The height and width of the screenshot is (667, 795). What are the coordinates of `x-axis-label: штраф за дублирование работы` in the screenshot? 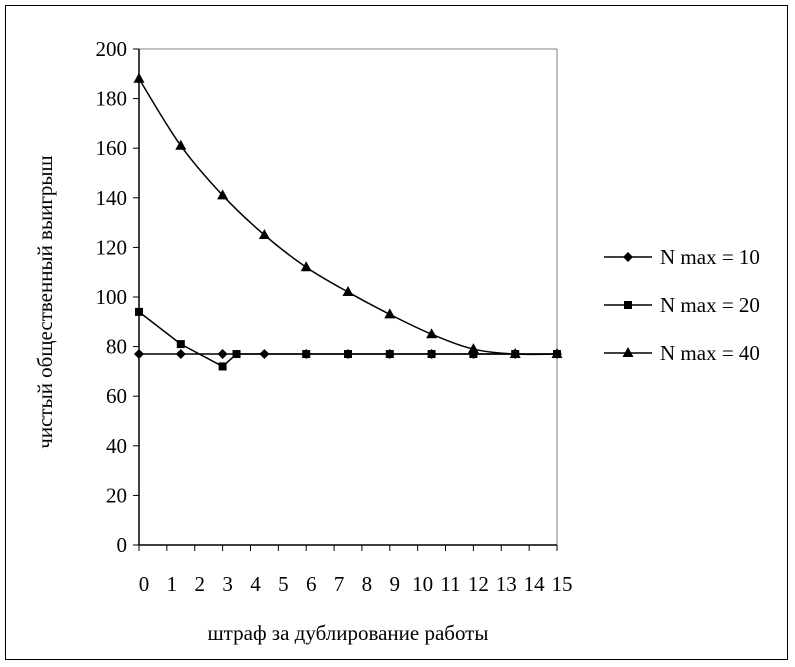 It's located at (348, 633).